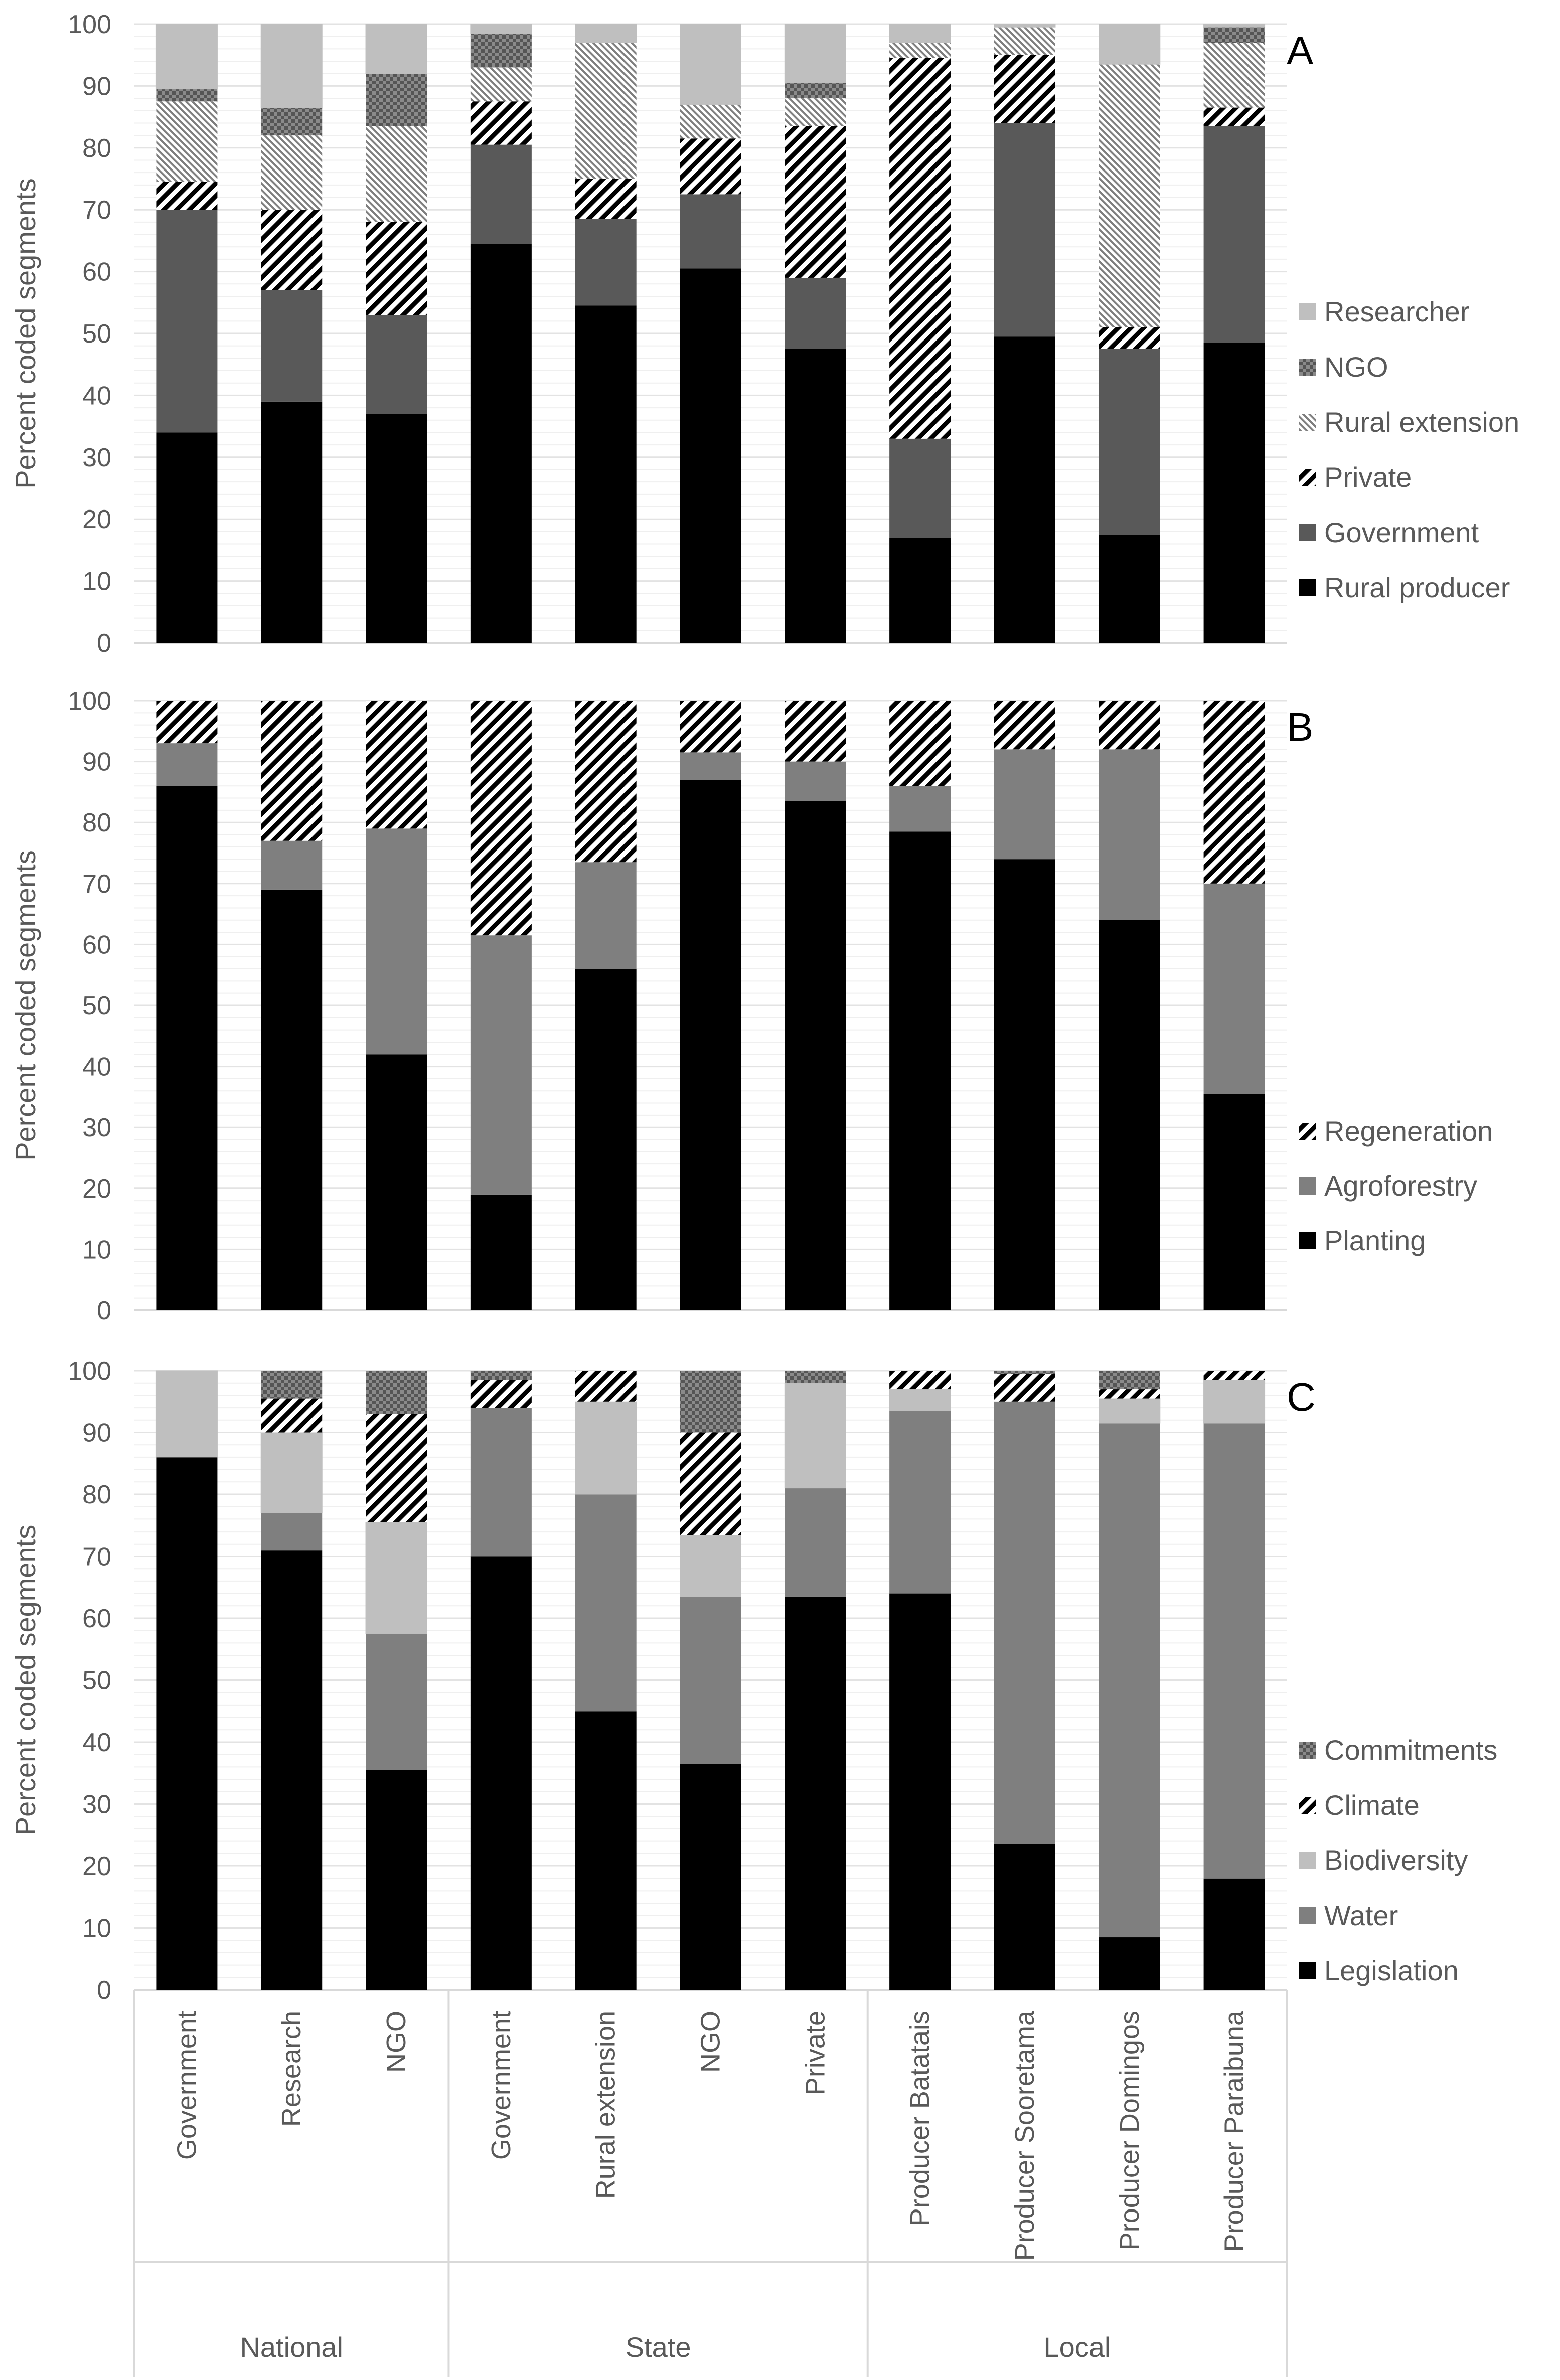 The image size is (1560, 2380). Describe the element at coordinates (96, 210) in the screenshot. I see `y-tick-label: 70` at that location.